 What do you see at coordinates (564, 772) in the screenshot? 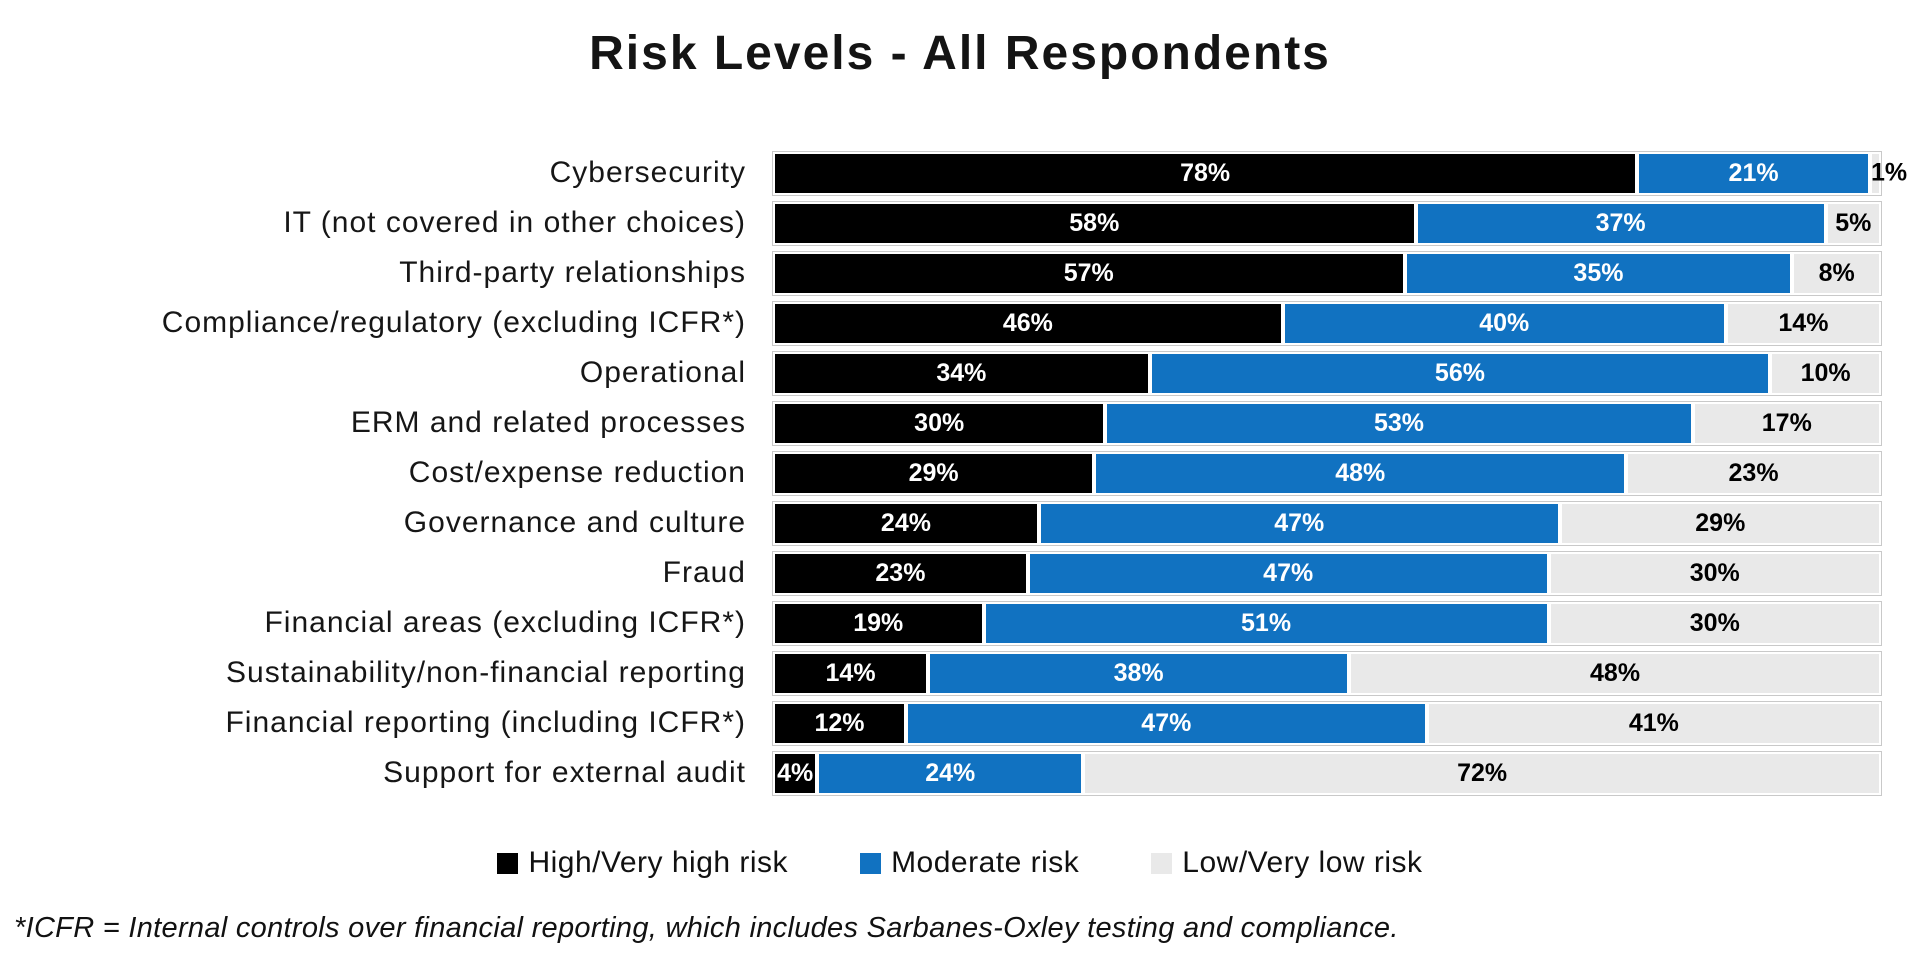
I see `category-label: Support for external audit` at bounding box center [564, 772].